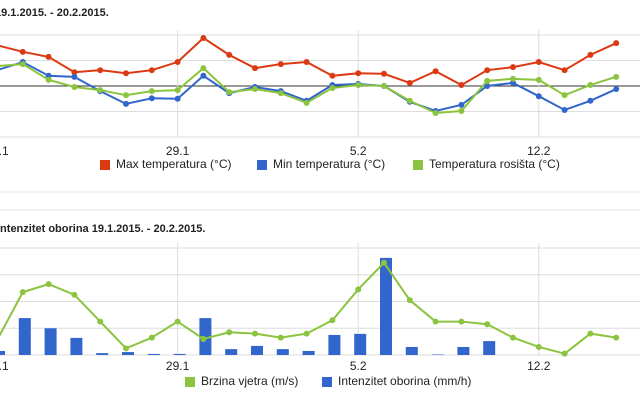  What do you see at coordinates (494, 164) in the screenshot?
I see `legend-label: Temperatura rosišta (°C)` at bounding box center [494, 164].